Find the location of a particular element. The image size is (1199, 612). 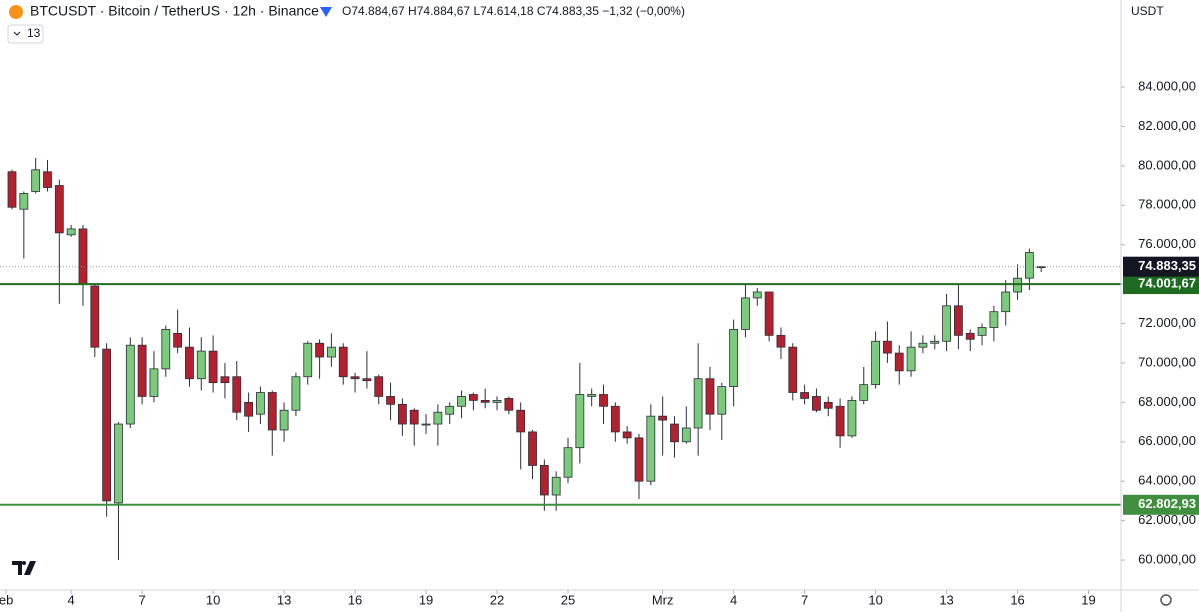

y-tick-label: 78.000,00 is located at coordinates (1167, 204).